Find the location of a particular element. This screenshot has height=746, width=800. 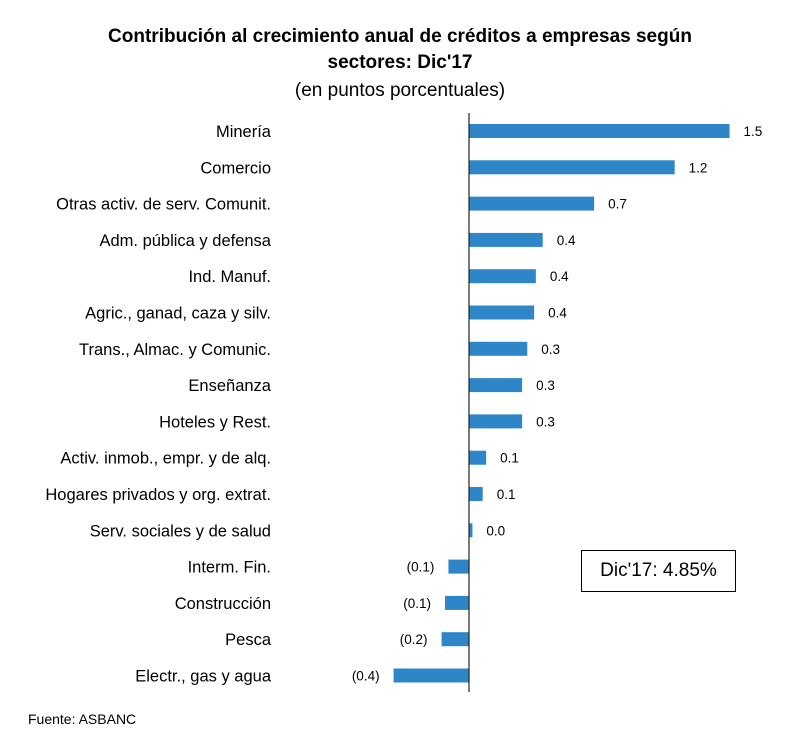

category-label: Adm. pública y defensa is located at coordinates (185, 241).